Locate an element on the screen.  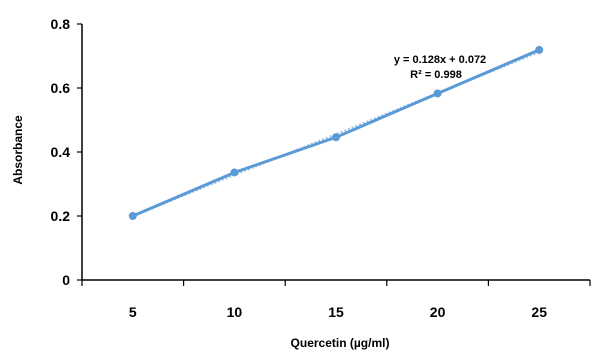
x-tick-label: 20 is located at coordinates (438, 312).